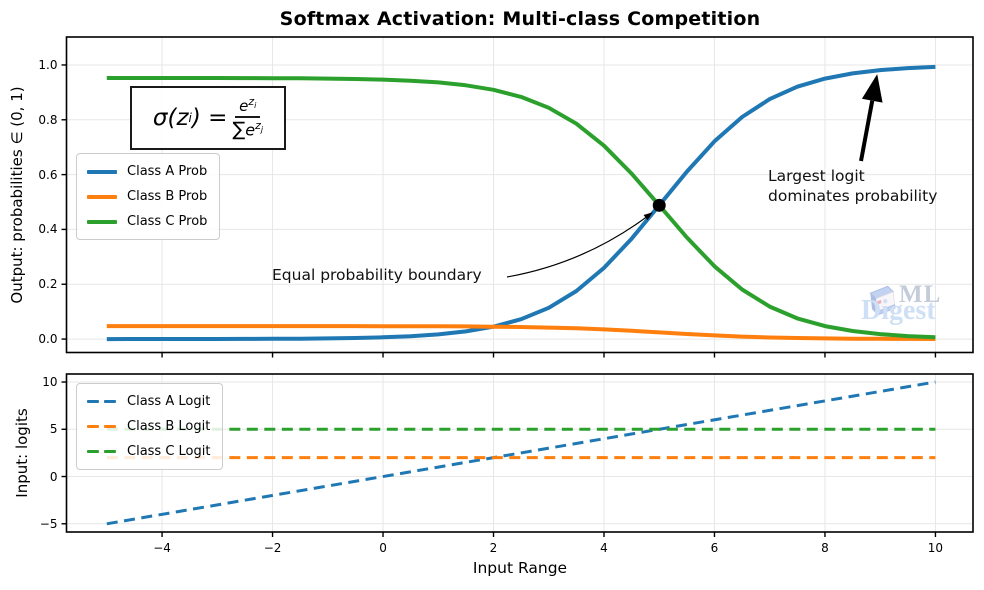 The image size is (984, 590). I want to click on formula-fraction: ezi ∑ezj, so click(247, 117).